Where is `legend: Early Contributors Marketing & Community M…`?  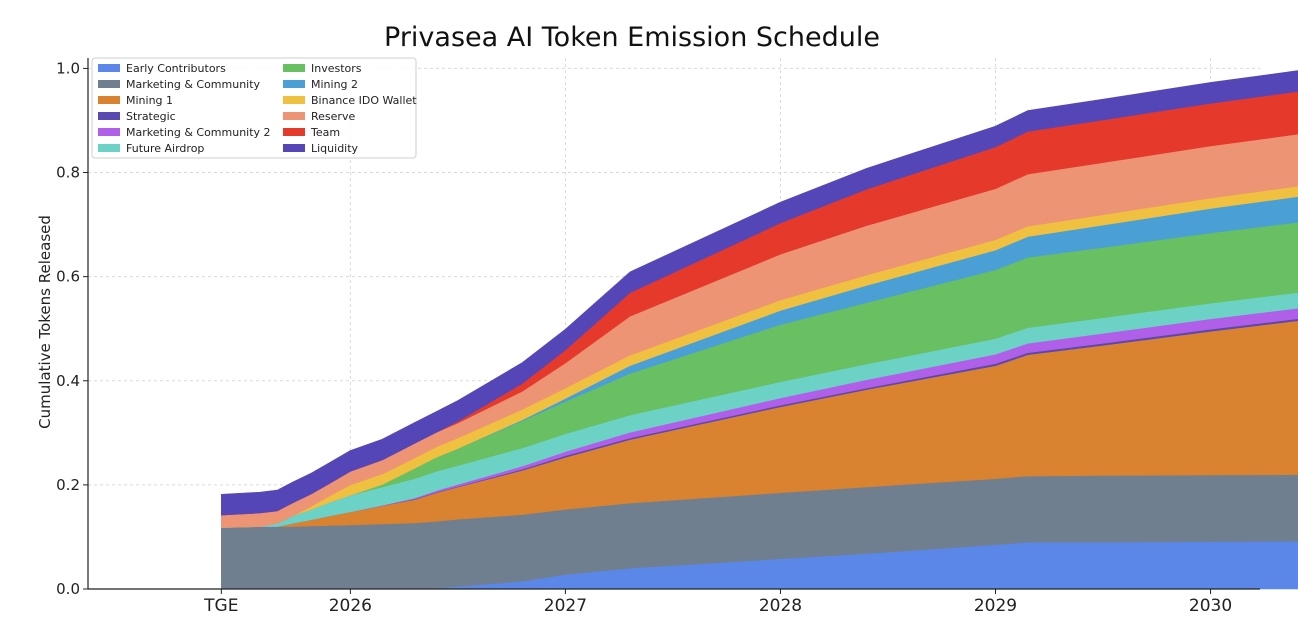 legend: Early Contributors Marketing & Community M… is located at coordinates (254, 108).